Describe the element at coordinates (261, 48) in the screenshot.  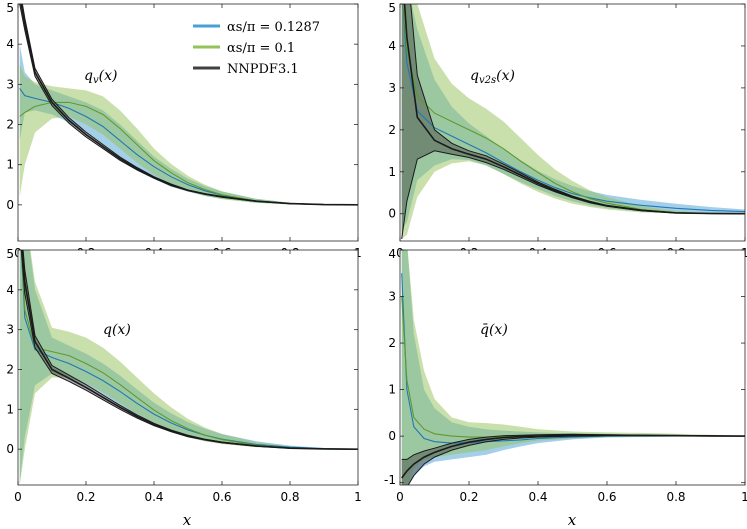
I see `legend-entry-1: αs/π = 0.1` at that location.